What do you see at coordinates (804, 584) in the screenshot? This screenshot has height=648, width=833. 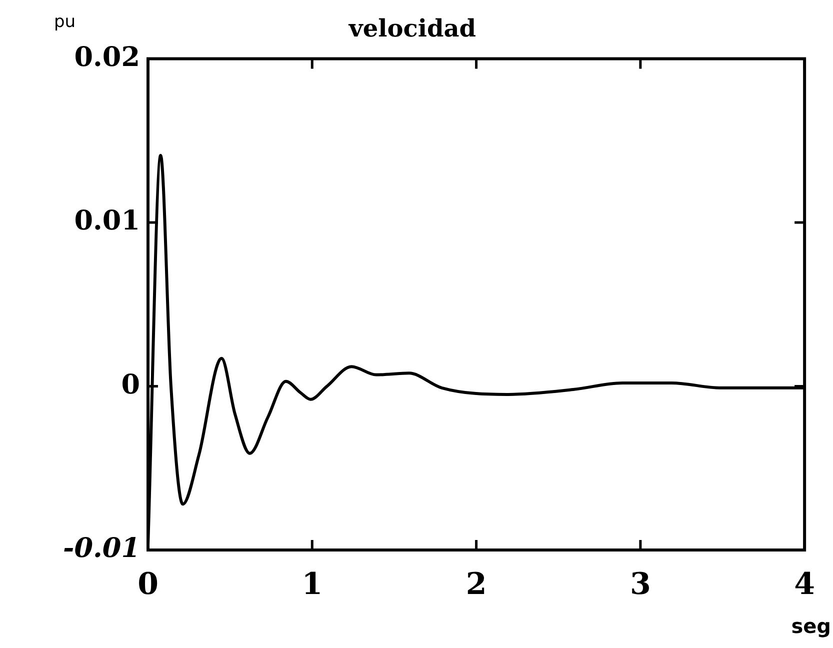 I see `x-tick-label: 4` at bounding box center [804, 584].